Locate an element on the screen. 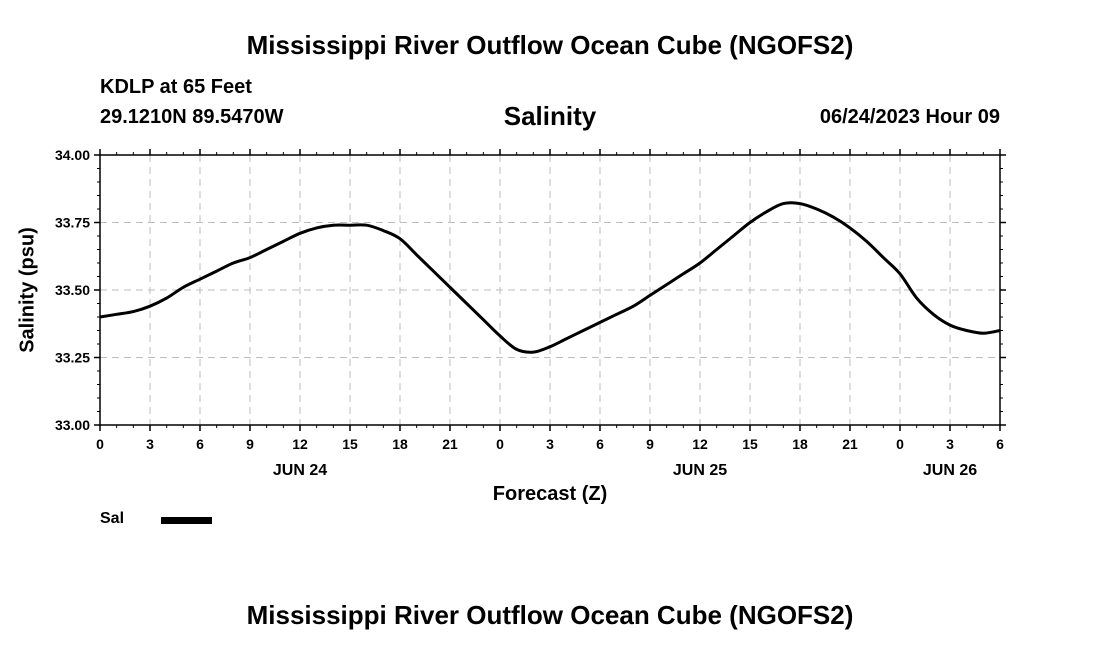 Image resolution: width=1100 pixels, height=650 pixels. station-coordinates: 29.1210N 89.5470W is located at coordinates (192, 117).